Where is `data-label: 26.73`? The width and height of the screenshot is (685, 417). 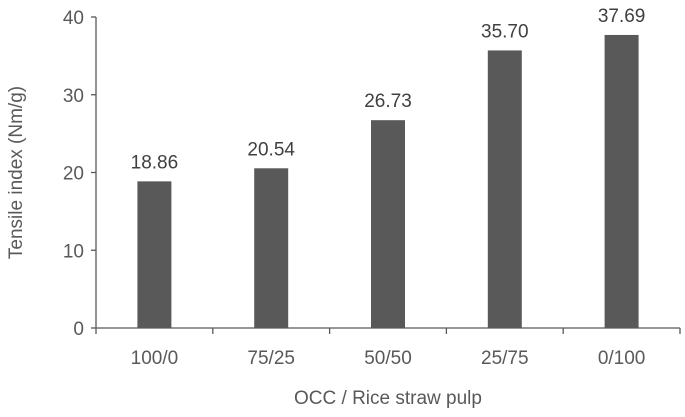
data-label: 26.73 is located at coordinates (388, 101).